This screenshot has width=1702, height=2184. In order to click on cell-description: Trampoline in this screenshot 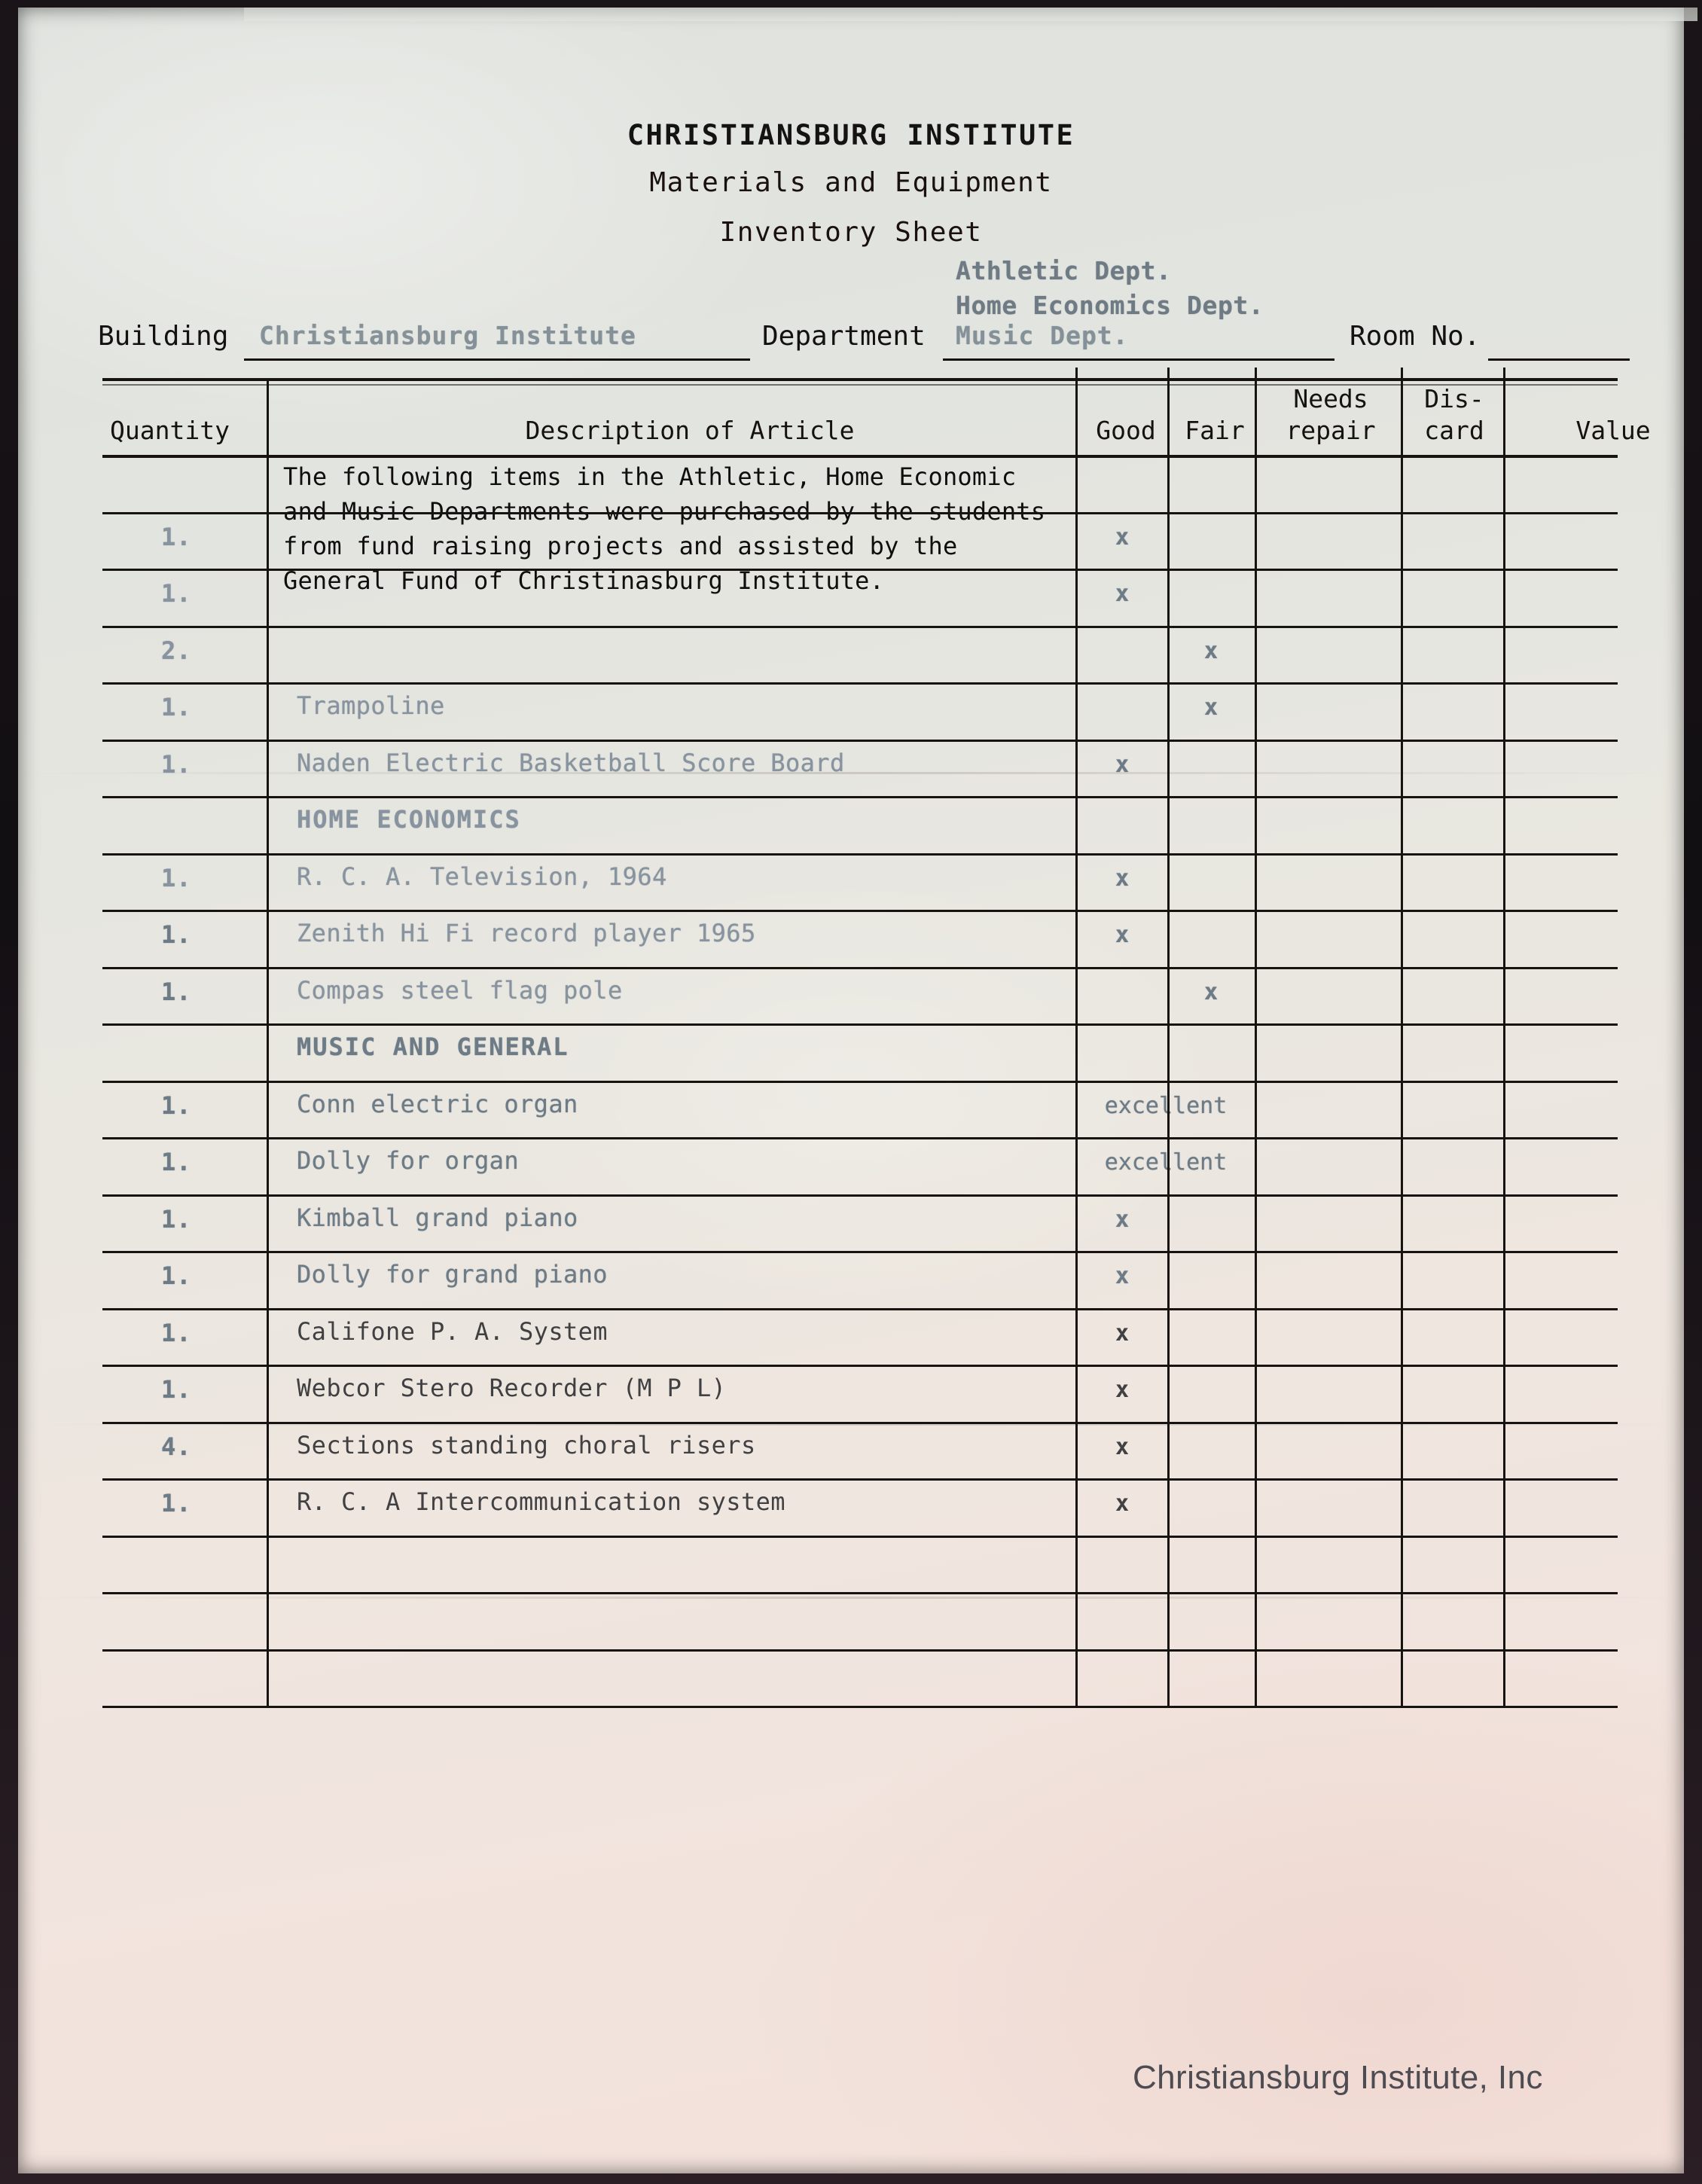, I will do `click(371, 705)`.